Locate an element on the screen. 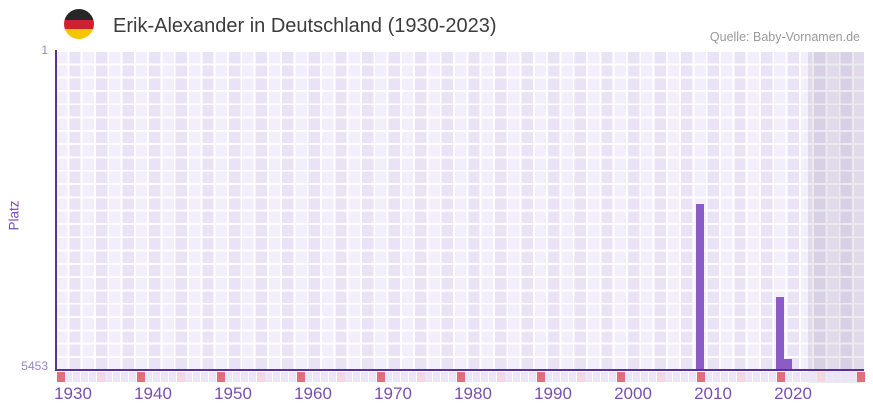  year-marker-1967 is located at coordinates (356, 377).